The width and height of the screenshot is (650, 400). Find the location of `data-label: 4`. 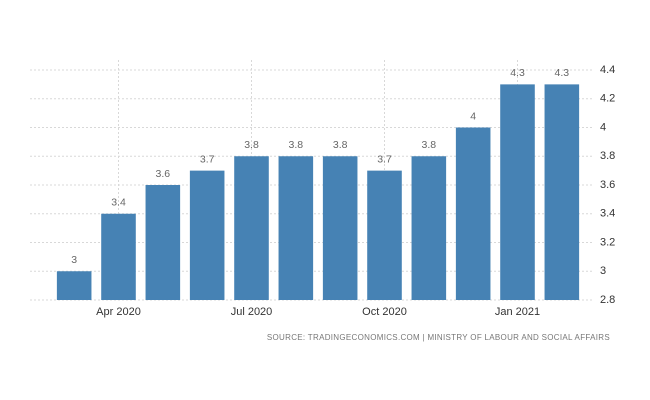

data-label: 4 is located at coordinates (473, 116).